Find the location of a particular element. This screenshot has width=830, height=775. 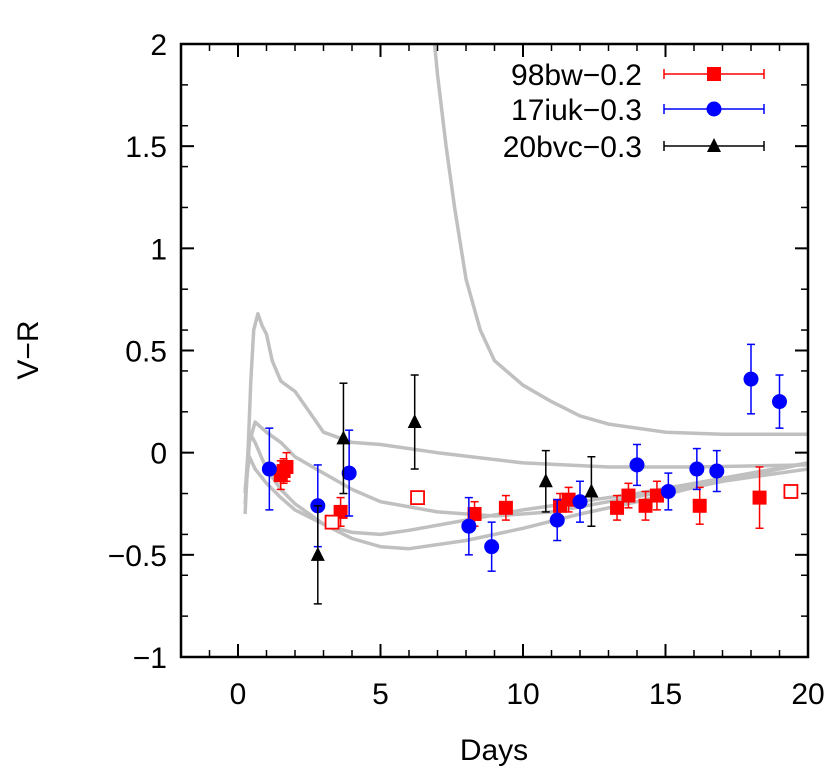

y-axis-label: V−R is located at coordinates (28, 349).